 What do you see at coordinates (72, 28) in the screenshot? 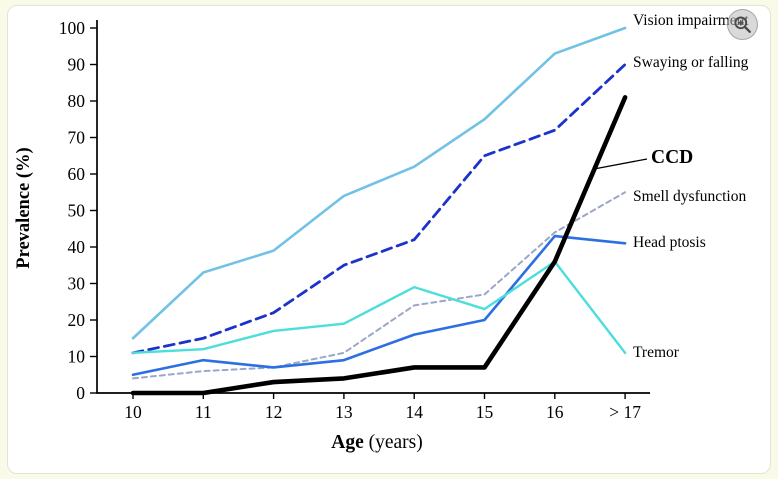
I see `y-tick-label: 100` at bounding box center [72, 28].